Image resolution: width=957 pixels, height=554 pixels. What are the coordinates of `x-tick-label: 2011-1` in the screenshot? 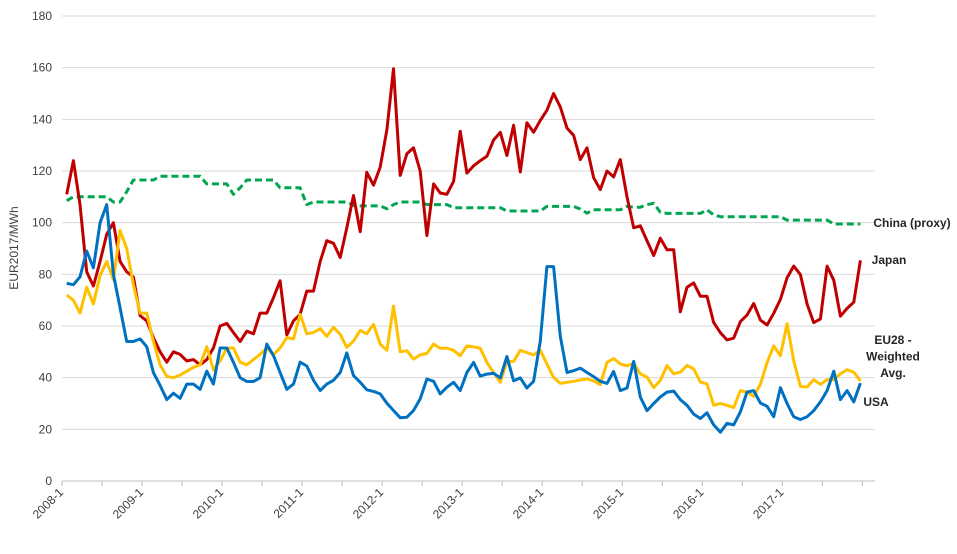 It's located at (289, 503).